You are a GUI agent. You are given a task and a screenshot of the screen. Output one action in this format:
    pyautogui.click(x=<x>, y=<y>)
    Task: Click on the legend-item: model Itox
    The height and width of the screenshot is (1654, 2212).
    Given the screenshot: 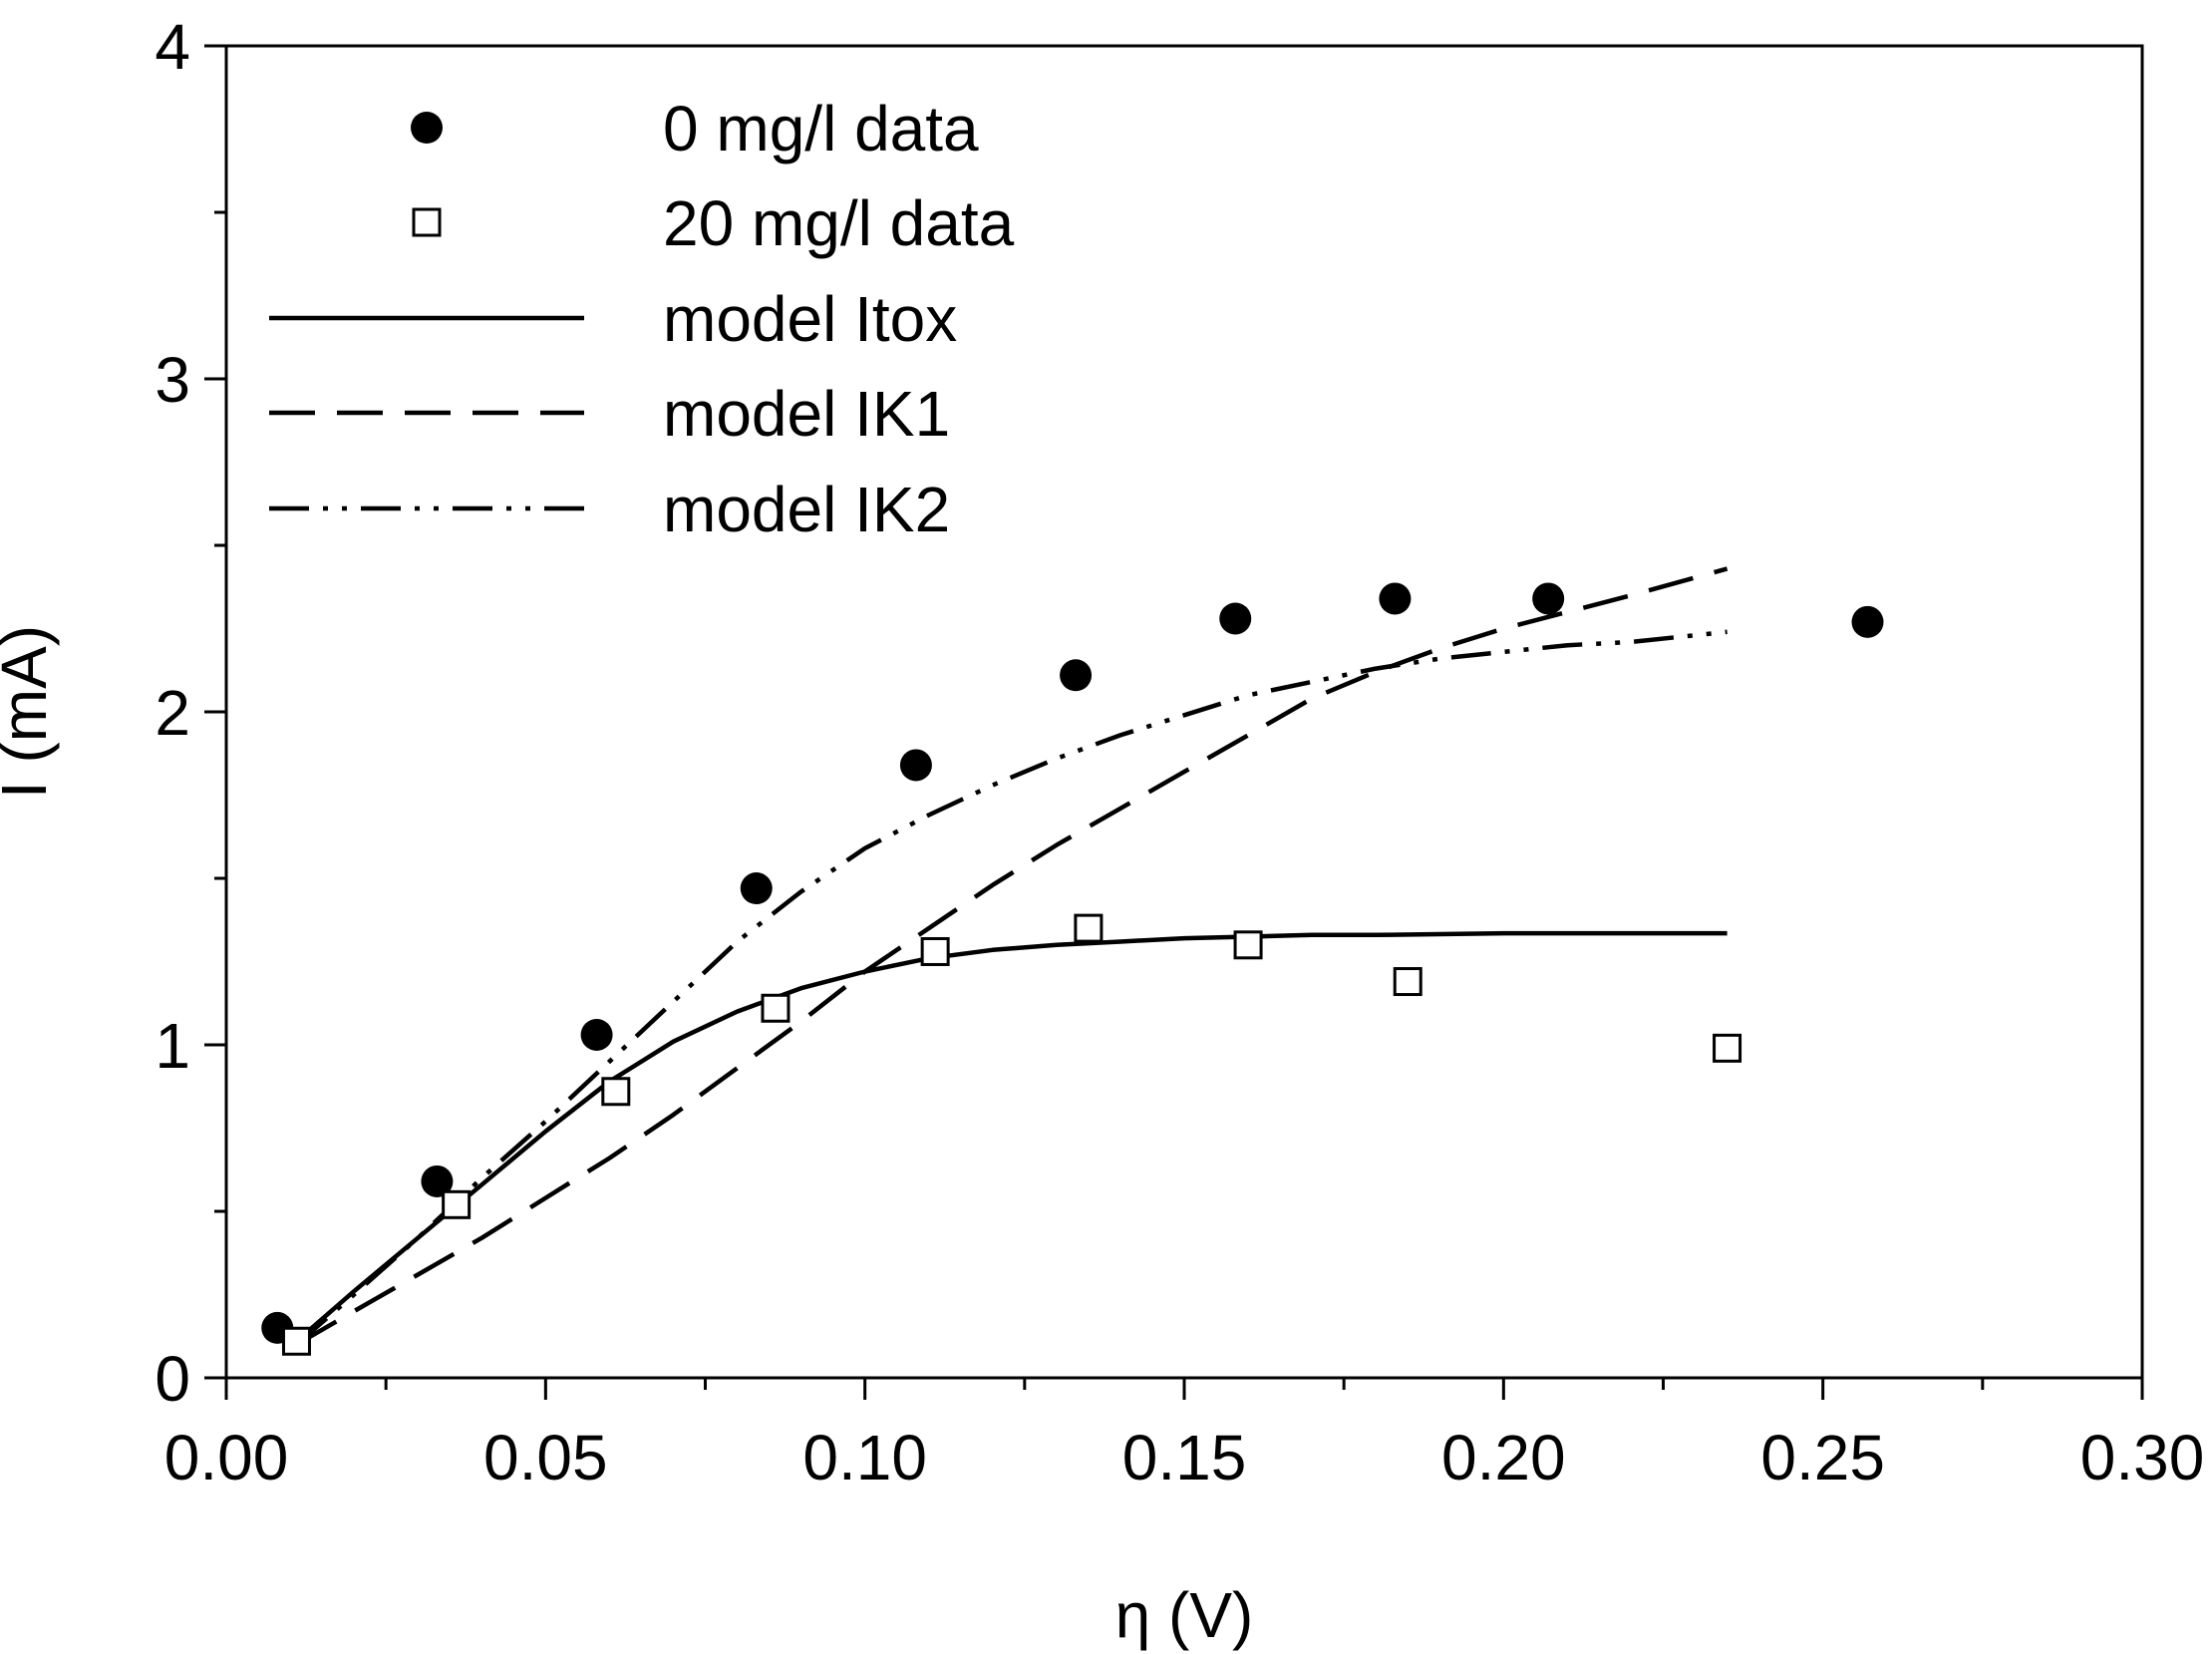 What is the action you would take?
    pyautogui.click(x=613, y=319)
    